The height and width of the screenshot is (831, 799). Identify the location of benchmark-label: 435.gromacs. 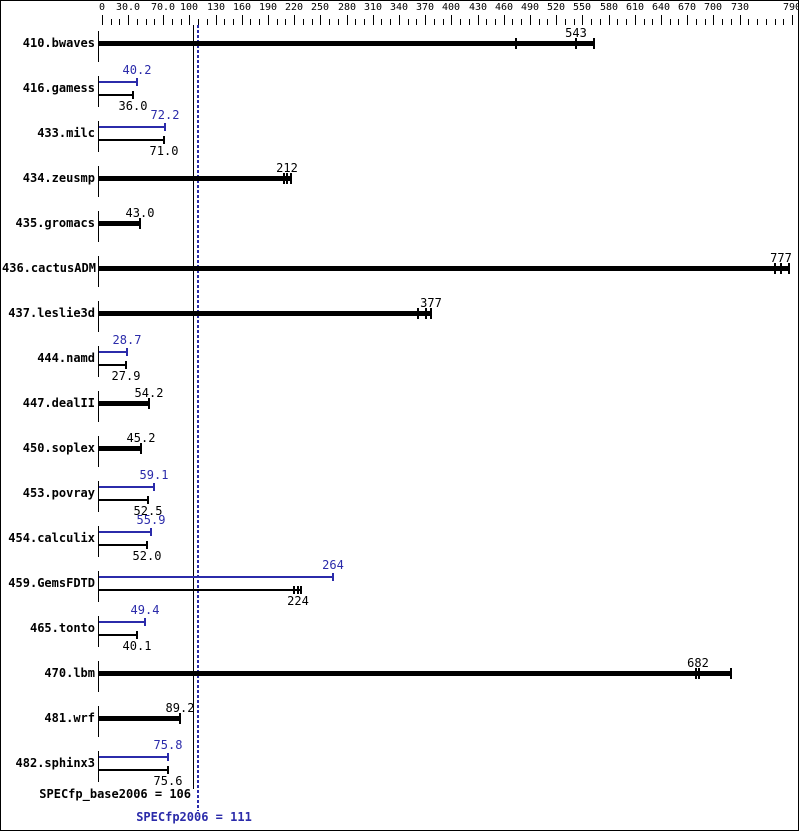
(55, 223).